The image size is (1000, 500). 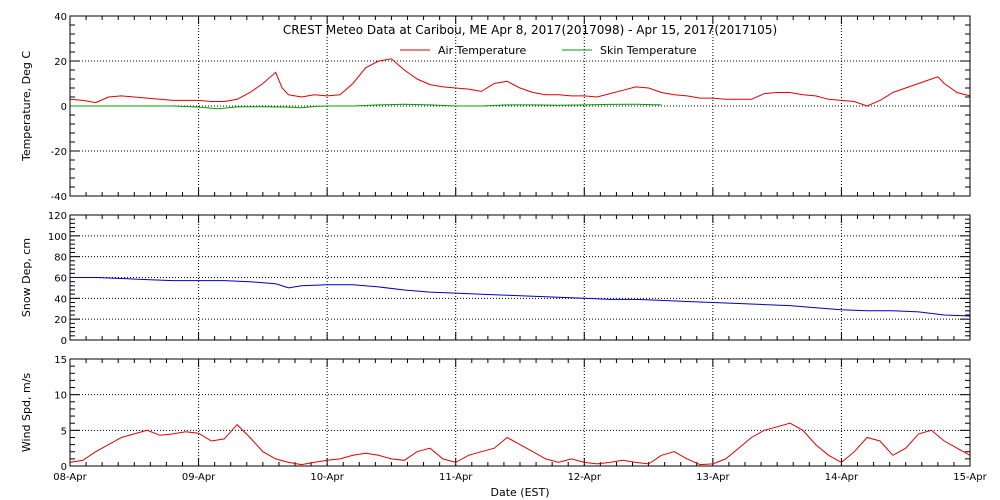 What do you see at coordinates (519, 492) in the screenshot?
I see `x-axis-label: Date (EST)` at bounding box center [519, 492].